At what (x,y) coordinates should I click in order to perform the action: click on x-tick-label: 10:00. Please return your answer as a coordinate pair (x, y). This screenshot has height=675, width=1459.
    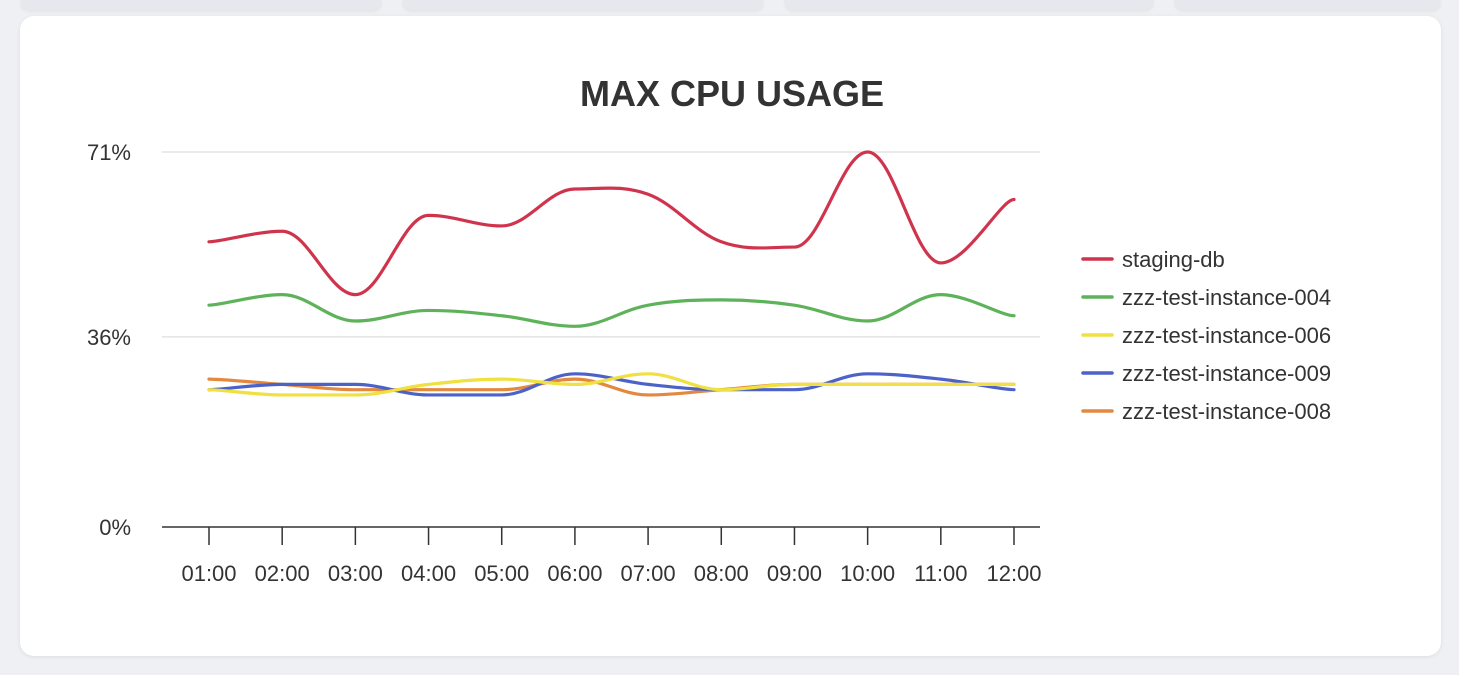
    Looking at the image, I should click on (867, 573).